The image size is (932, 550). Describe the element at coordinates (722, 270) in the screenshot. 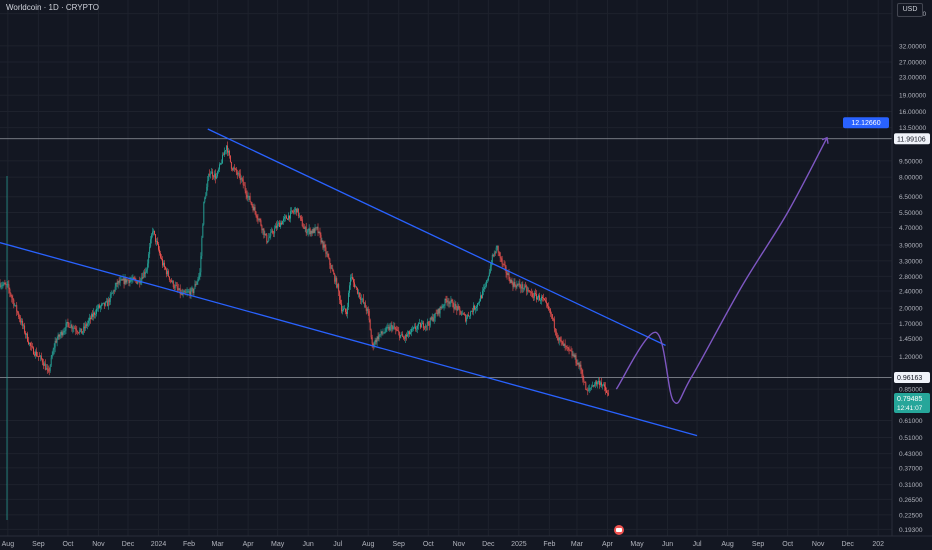

I see `projection-path` at that location.